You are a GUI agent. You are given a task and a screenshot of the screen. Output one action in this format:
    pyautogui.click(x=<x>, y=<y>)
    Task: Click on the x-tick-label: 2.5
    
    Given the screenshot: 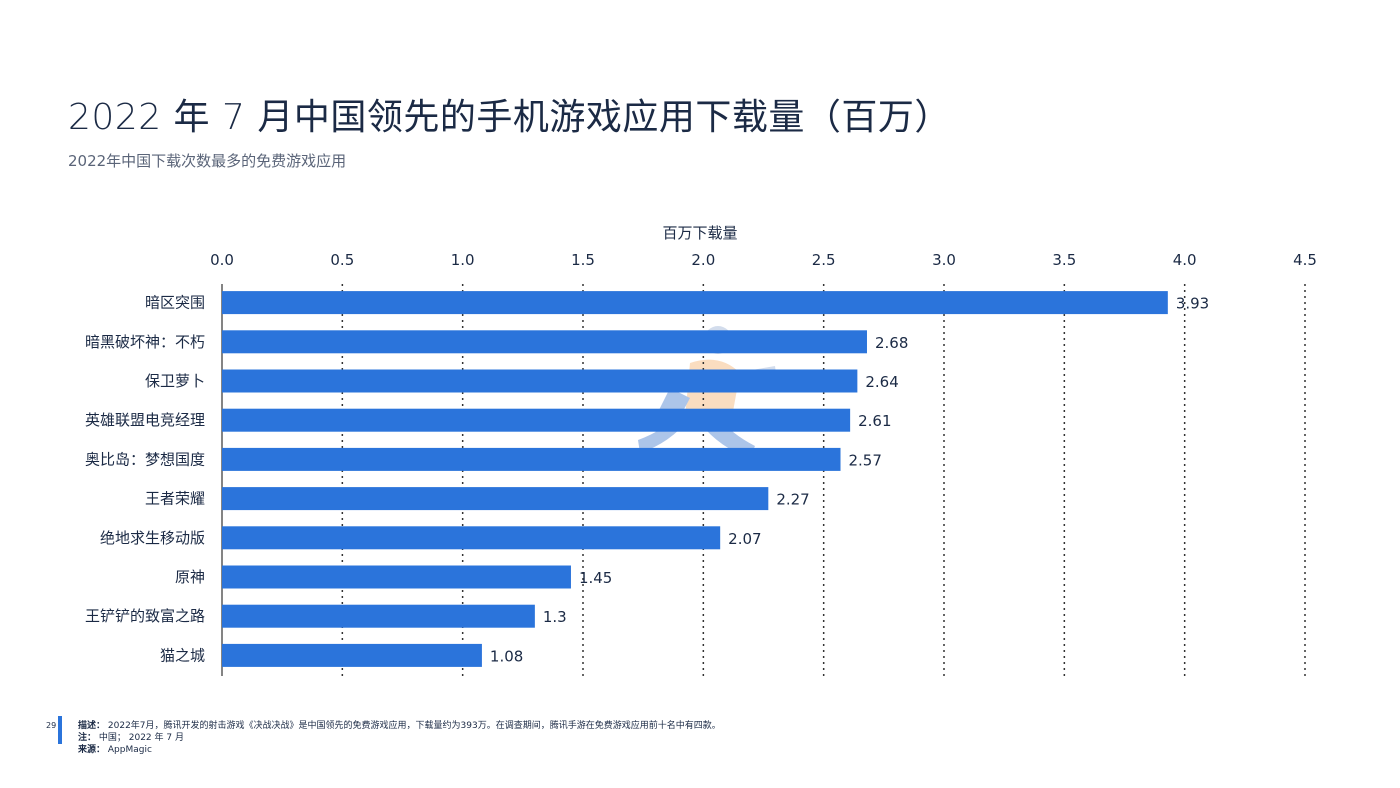 What is the action you would take?
    pyautogui.click(x=824, y=260)
    